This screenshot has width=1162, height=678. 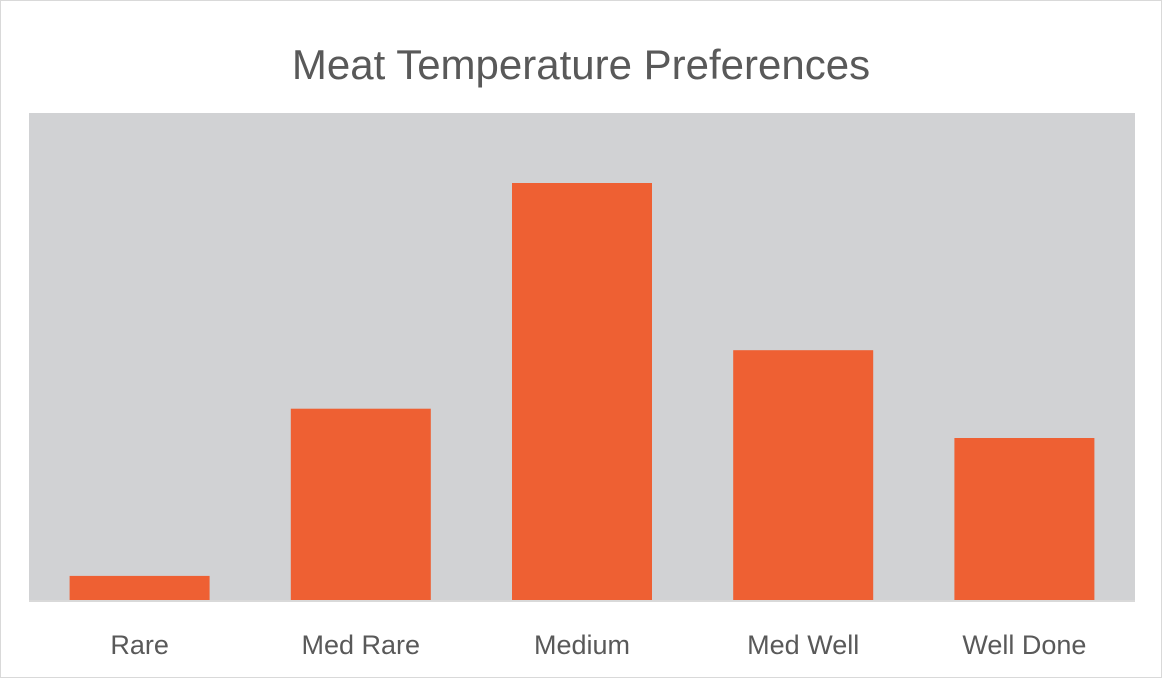 I want to click on x-tick-label-well-done: Well Done, so click(x=1024, y=645).